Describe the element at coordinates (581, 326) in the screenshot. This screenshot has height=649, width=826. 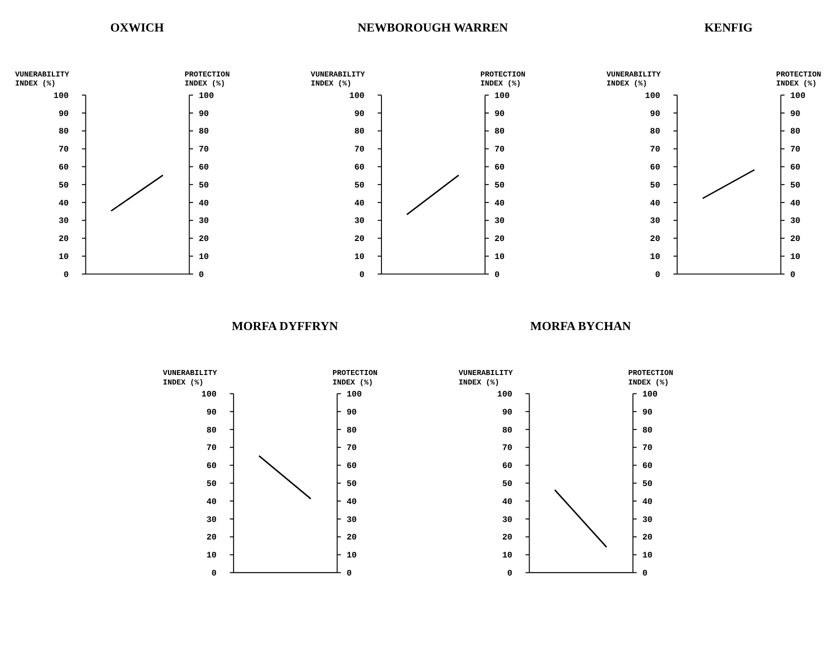
I see `chart-title: MORFA BYCHAN` at that location.